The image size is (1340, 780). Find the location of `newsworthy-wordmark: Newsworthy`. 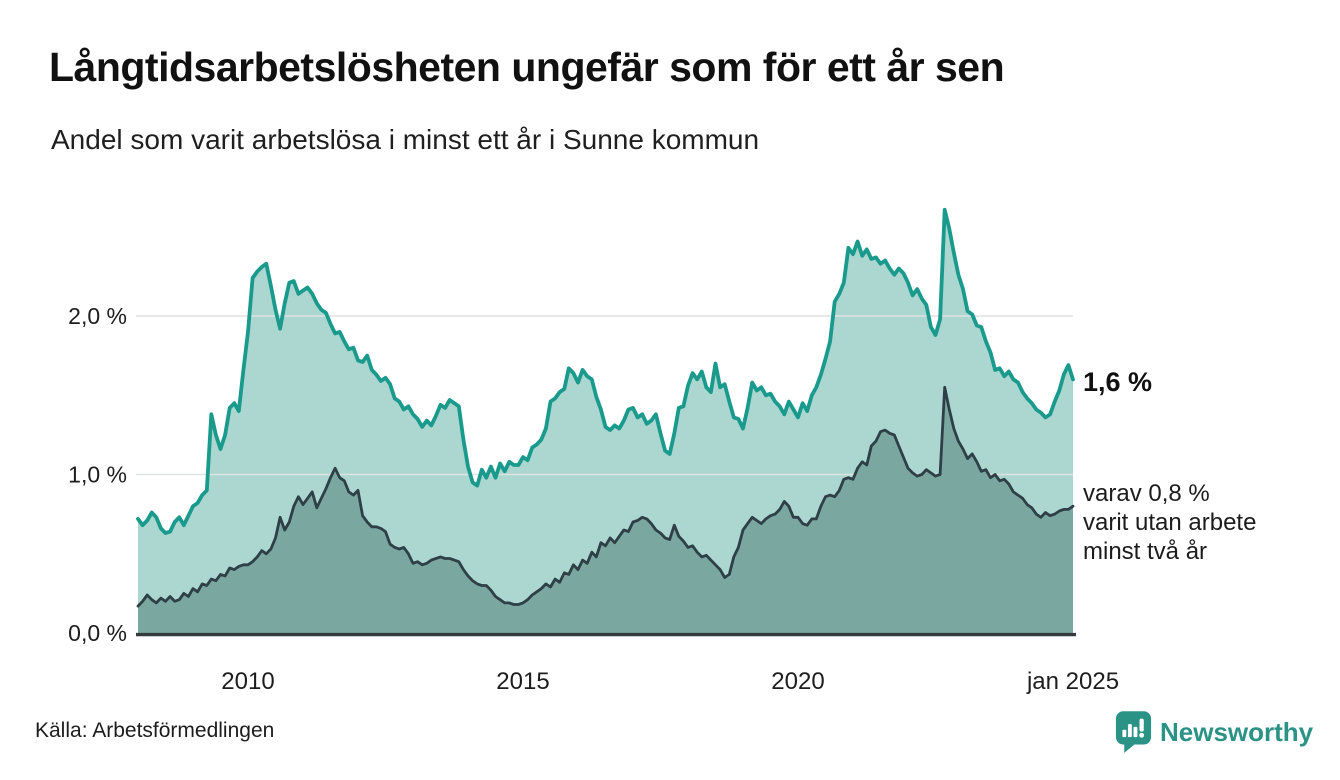

newsworthy-wordmark: Newsworthy is located at coordinates (1237, 731).